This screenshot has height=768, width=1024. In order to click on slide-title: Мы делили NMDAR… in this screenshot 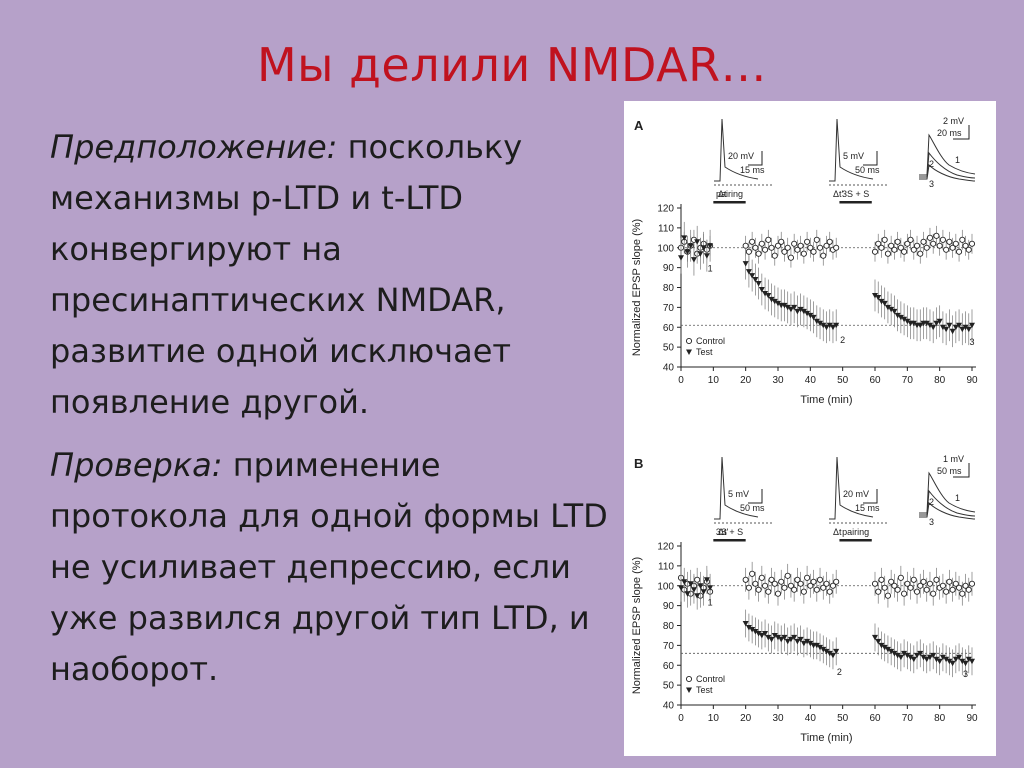, I will do `click(512, 65)`.